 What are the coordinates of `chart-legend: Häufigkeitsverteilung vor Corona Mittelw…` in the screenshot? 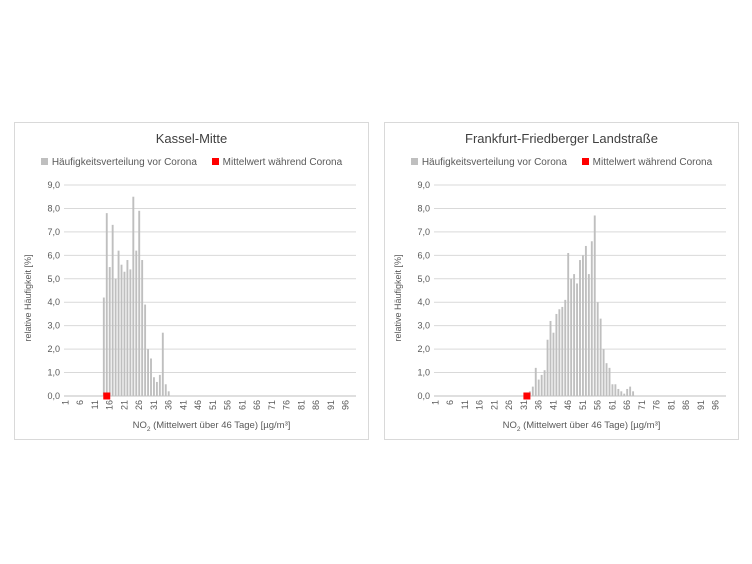 It's located at (561, 162).